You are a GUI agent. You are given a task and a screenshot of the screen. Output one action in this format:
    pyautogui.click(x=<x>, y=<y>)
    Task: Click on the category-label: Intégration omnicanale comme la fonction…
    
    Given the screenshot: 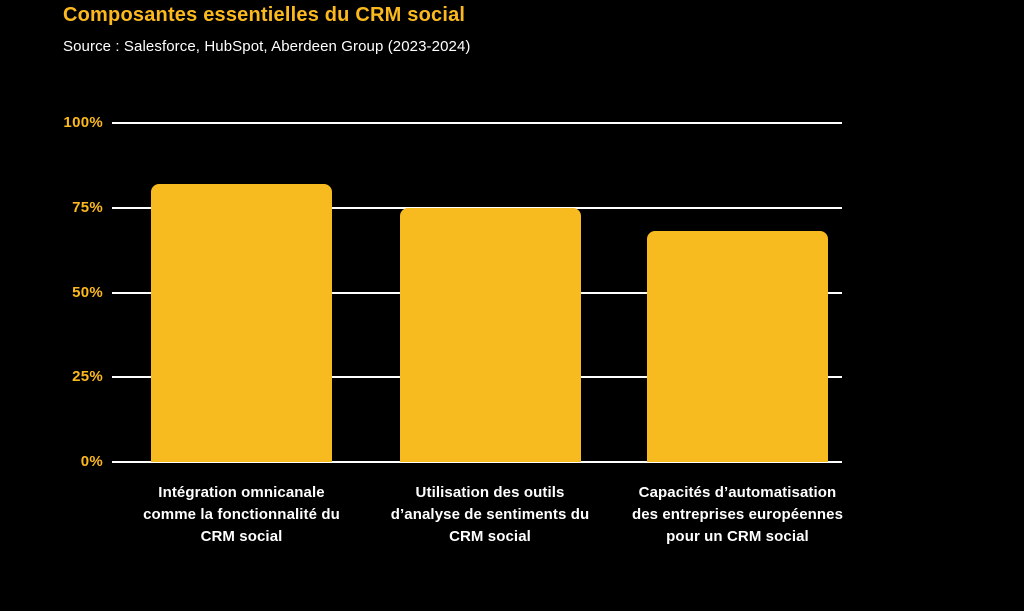 What is the action you would take?
    pyautogui.click(x=241, y=514)
    